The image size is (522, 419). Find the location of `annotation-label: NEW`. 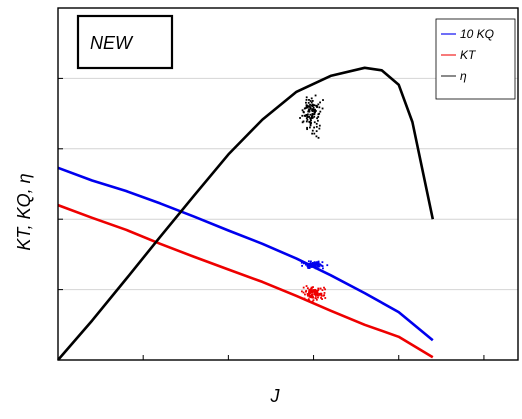

annotation-label: NEW is located at coordinates (112, 43).